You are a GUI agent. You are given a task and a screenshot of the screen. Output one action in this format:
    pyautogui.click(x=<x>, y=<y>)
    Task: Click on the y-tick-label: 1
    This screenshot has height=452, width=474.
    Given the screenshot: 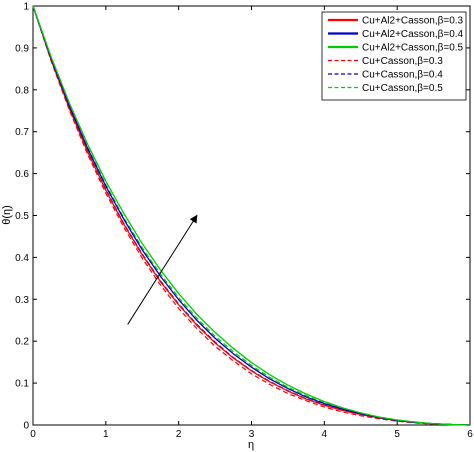 What is the action you would take?
    pyautogui.click(x=26, y=7)
    